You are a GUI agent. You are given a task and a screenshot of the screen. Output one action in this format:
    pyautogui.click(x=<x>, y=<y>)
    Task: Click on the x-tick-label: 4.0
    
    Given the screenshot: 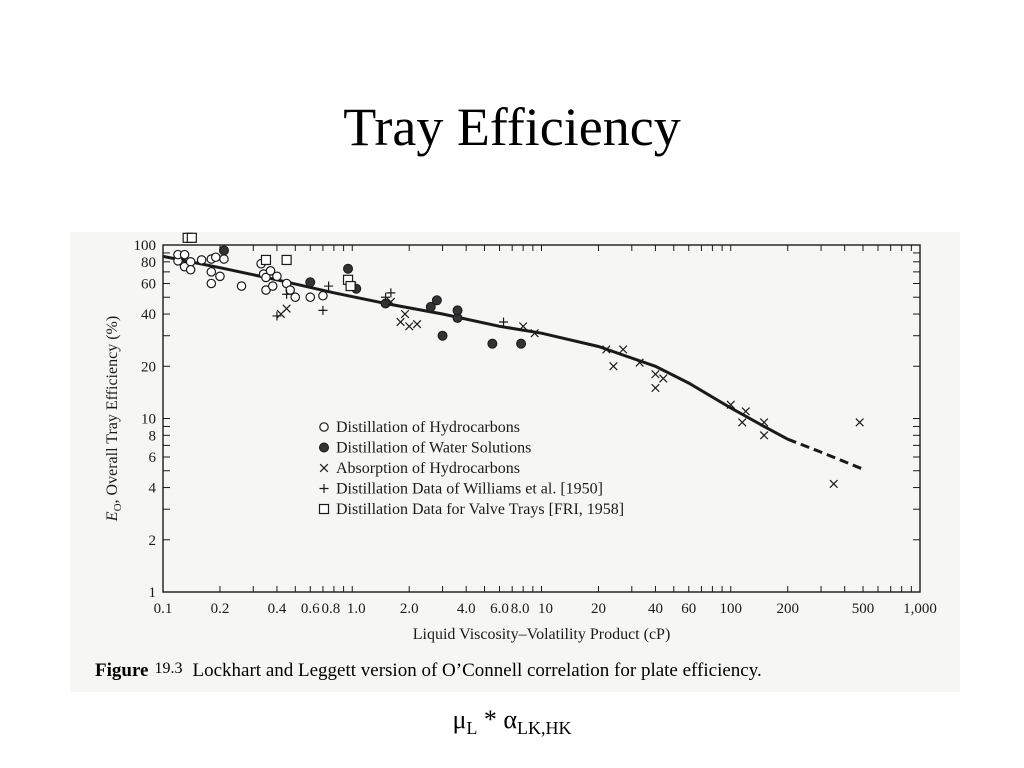 What is the action you would take?
    pyautogui.click(x=466, y=609)
    